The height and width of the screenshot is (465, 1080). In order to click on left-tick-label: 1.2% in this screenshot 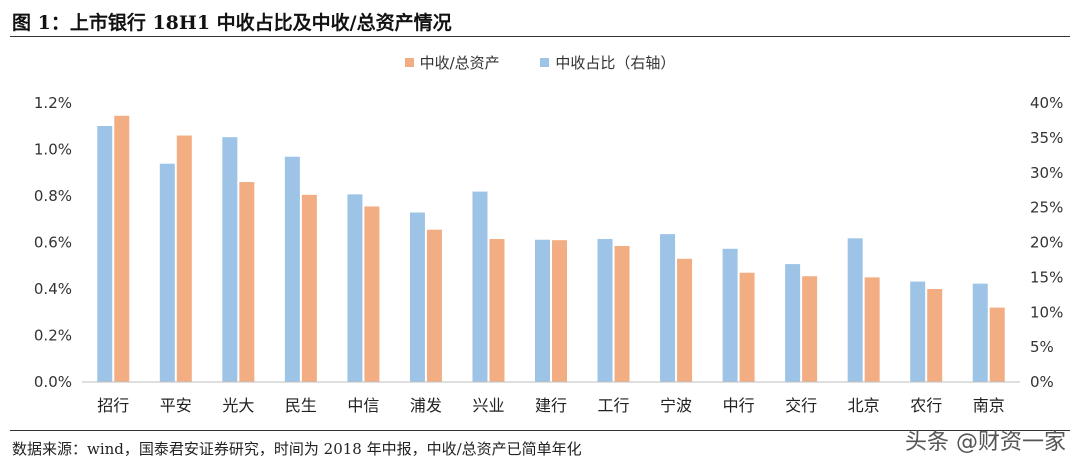, I will do `click(53, 103)`.